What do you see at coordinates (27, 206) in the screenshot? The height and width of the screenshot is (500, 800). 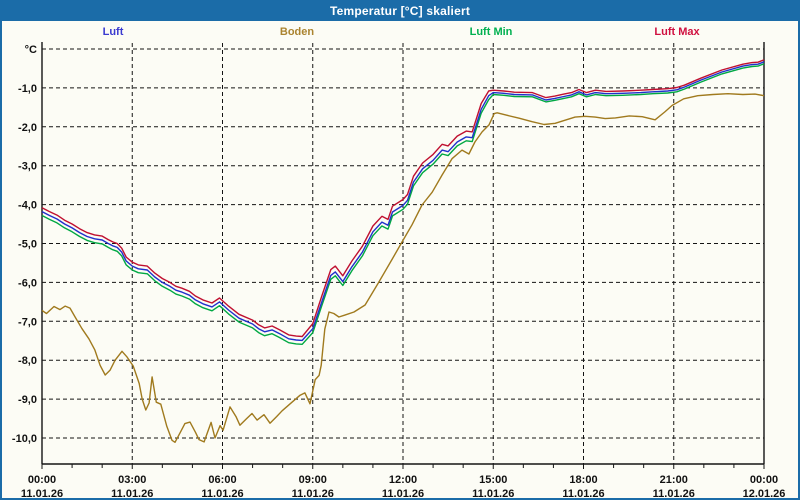 I see `y-tick-label: -4,0` at bounding box center [27, 206].